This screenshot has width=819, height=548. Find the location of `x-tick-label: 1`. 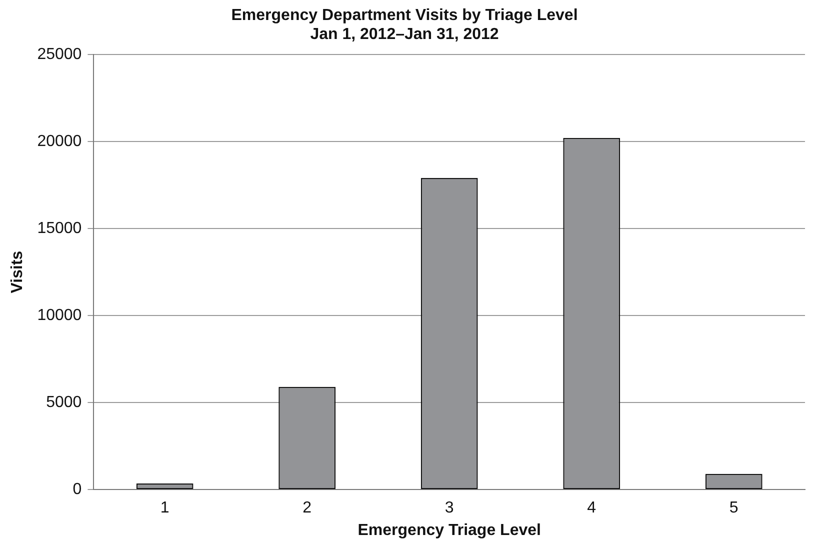

x-tick-label: 1 is located at coordinates (165, 508).